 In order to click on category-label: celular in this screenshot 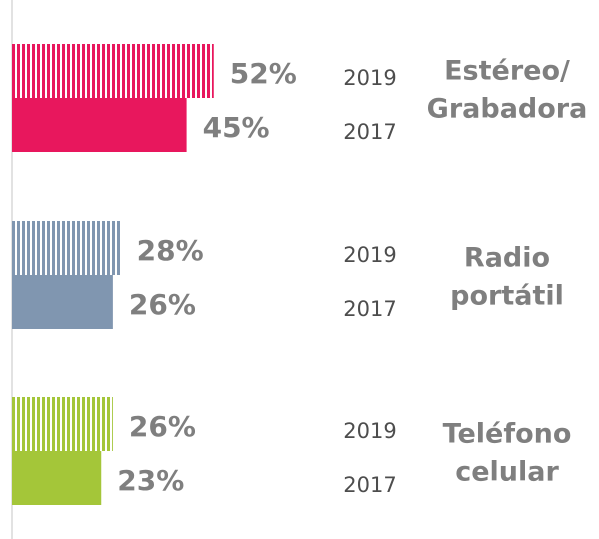, I will do `click(507, 472)`.